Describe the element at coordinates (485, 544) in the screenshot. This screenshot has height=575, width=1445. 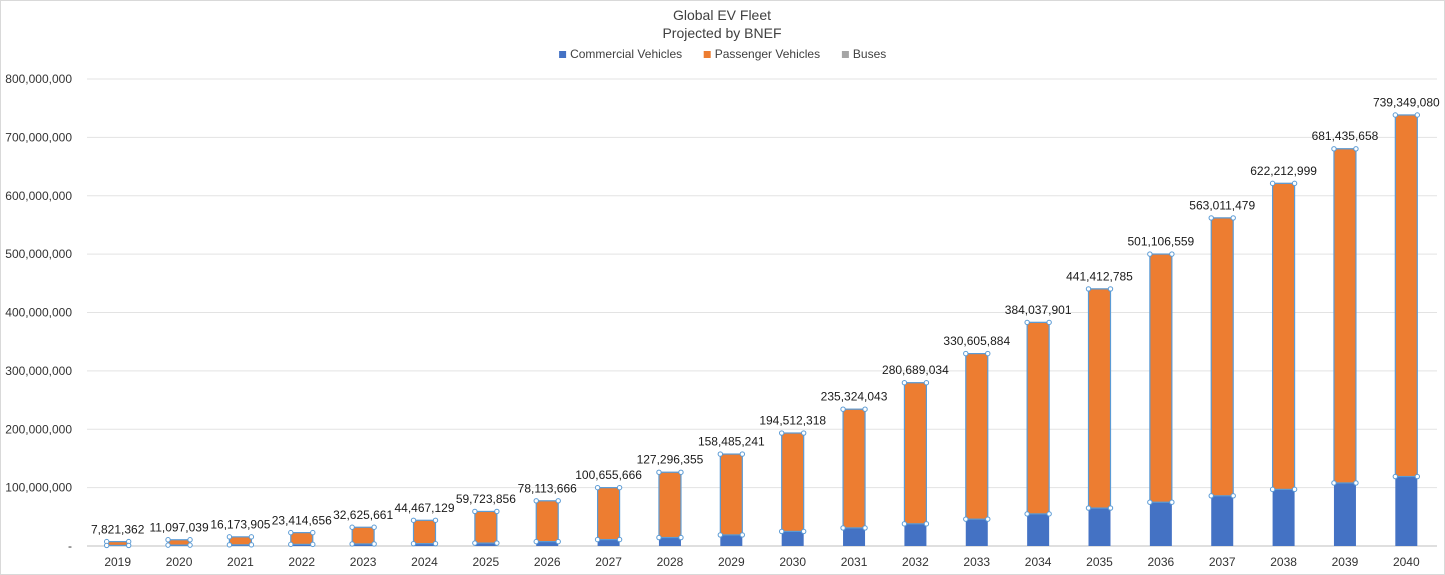
I see `bar-commercial-vehicles-2025` at that location.